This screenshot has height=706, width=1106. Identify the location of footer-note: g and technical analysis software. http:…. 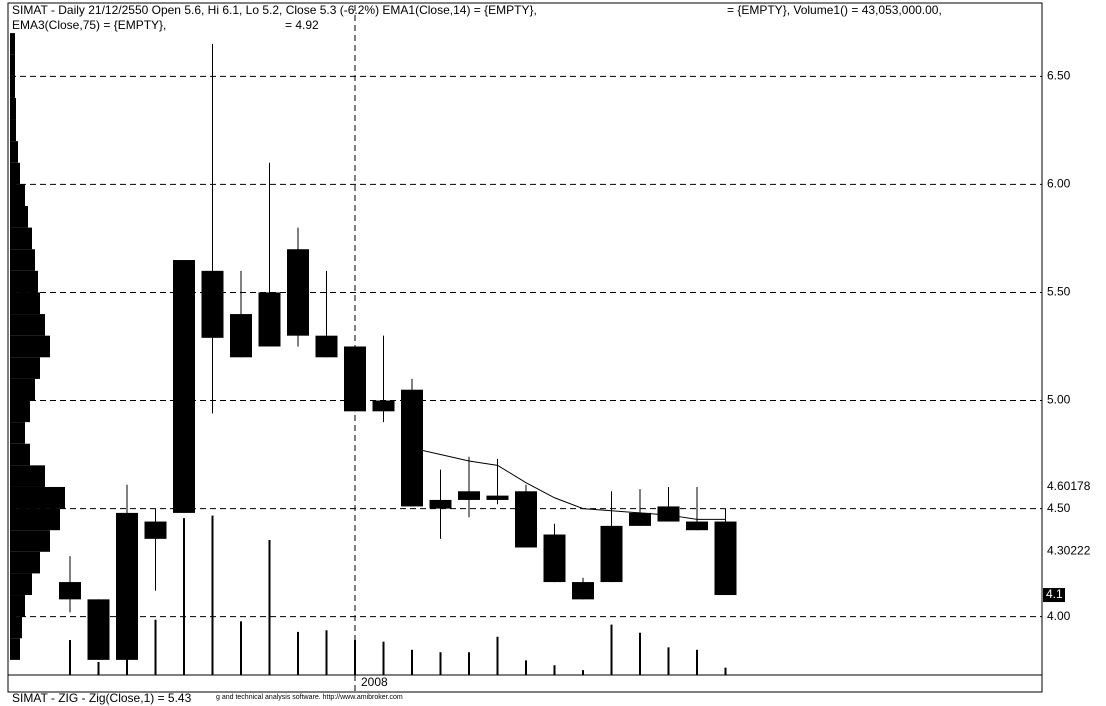
(309, 697).